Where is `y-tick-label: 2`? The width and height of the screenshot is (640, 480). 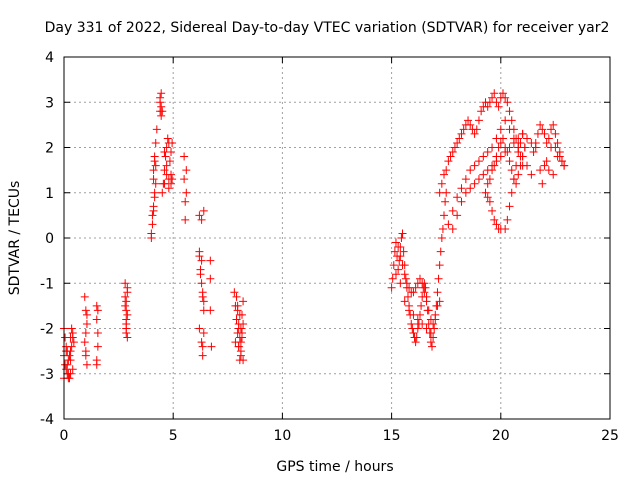 y-tick-label: 2 is located at coordinates (49, 149).